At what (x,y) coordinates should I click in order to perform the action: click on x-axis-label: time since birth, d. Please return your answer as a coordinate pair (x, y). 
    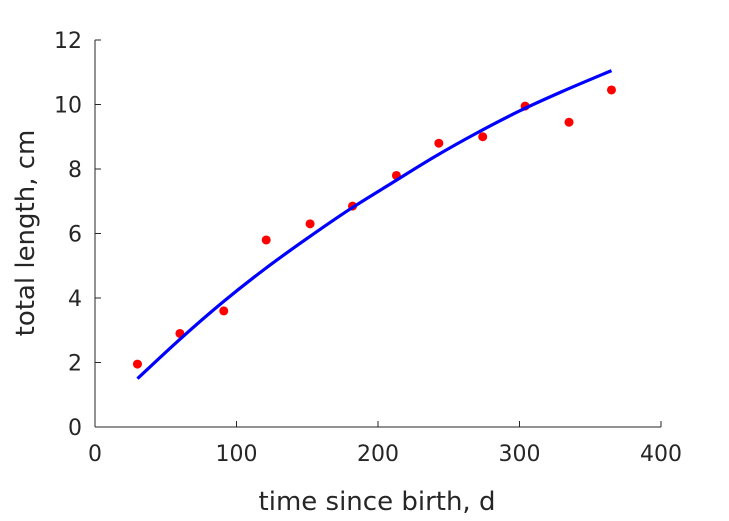
    Looking at the image, I should click on (377, 502).